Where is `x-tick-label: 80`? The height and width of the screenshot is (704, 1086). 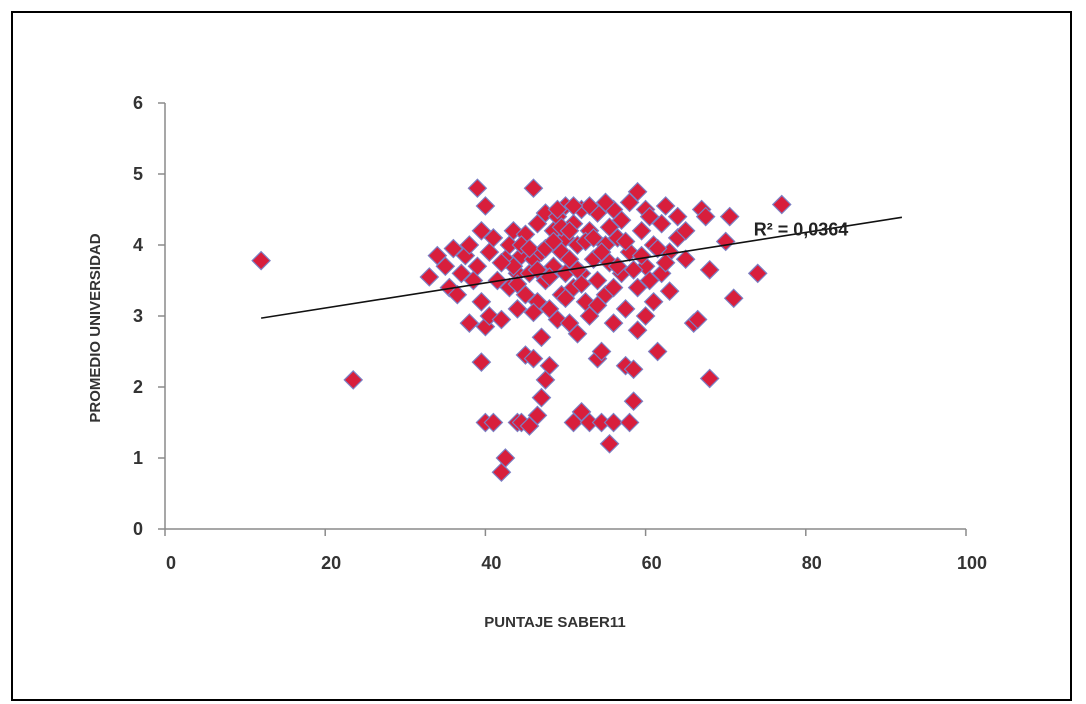 x-tick-label: 80 is located at coordinates (812, 563).